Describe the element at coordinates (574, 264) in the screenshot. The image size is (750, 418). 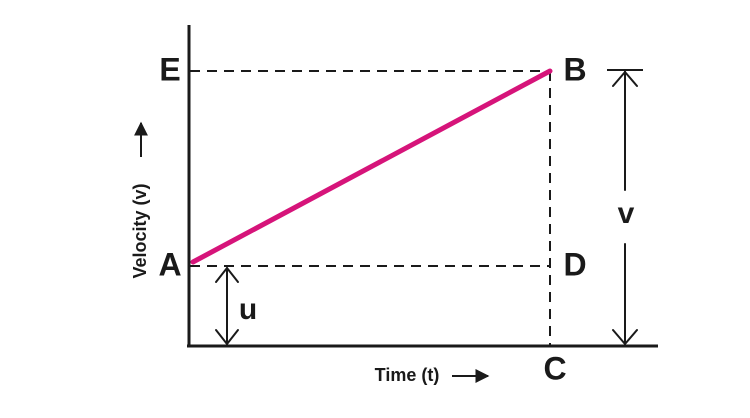
I see `point-label-d: D` at that location.